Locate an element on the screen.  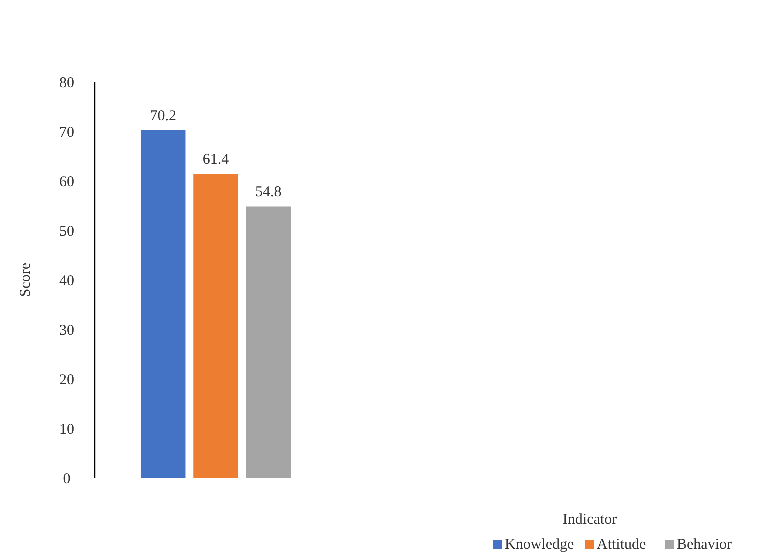
data-label: 54.8 is located at coordinates (269, 192).